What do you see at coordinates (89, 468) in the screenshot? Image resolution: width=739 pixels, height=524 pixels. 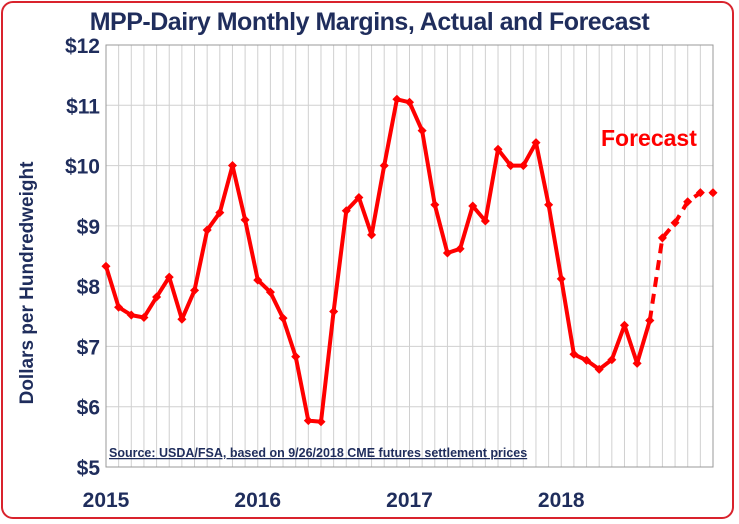 I see `y-tick-label: $5` at bounding box center [89, 468].